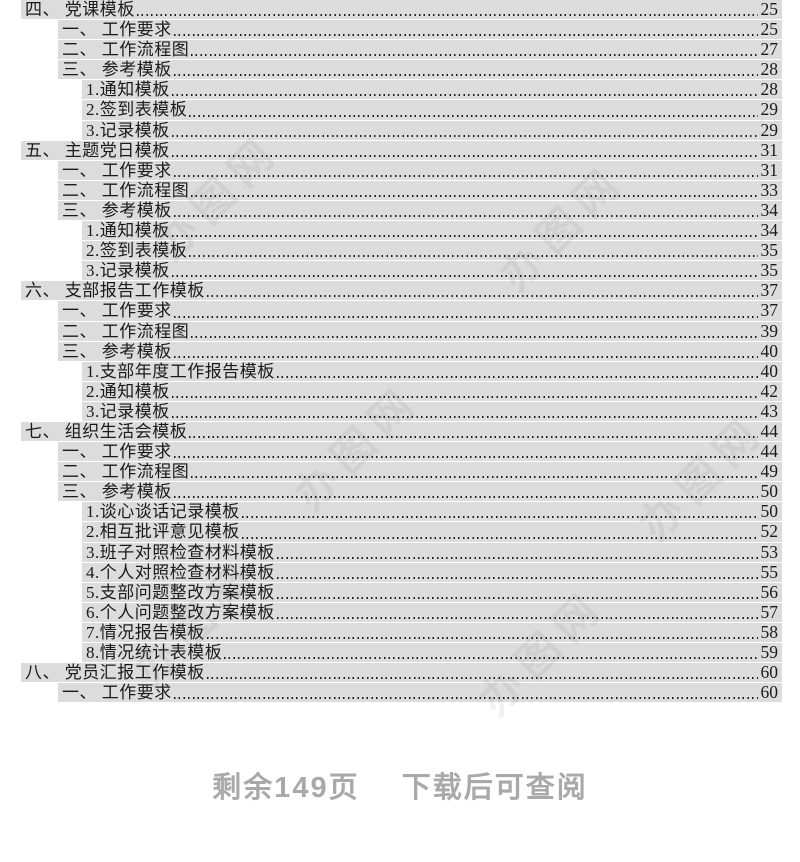 The image size is (800, 862). I want to click on toc-entry-label: 1.通知模板, so click(128, 90).